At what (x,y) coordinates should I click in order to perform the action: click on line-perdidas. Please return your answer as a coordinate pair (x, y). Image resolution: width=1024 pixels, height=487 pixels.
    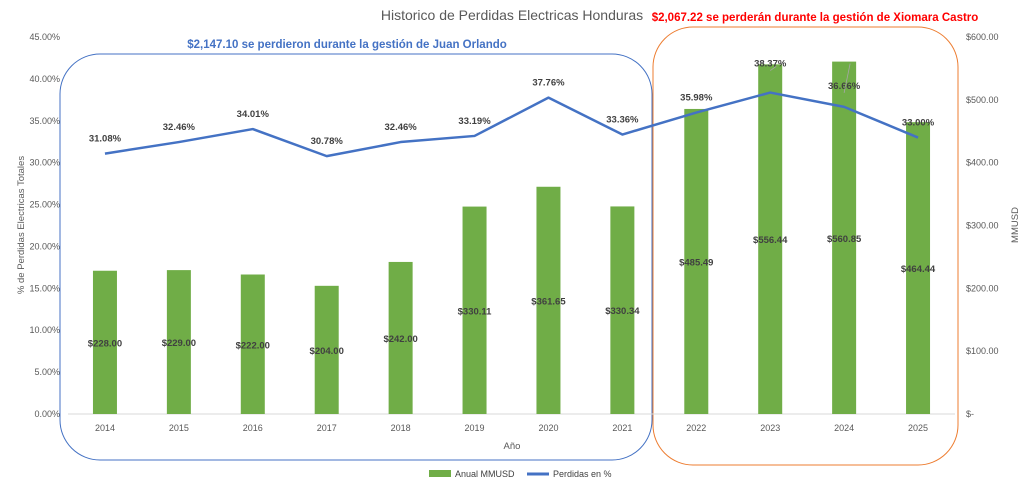
    Looking at the image, I should click on (511, 124).